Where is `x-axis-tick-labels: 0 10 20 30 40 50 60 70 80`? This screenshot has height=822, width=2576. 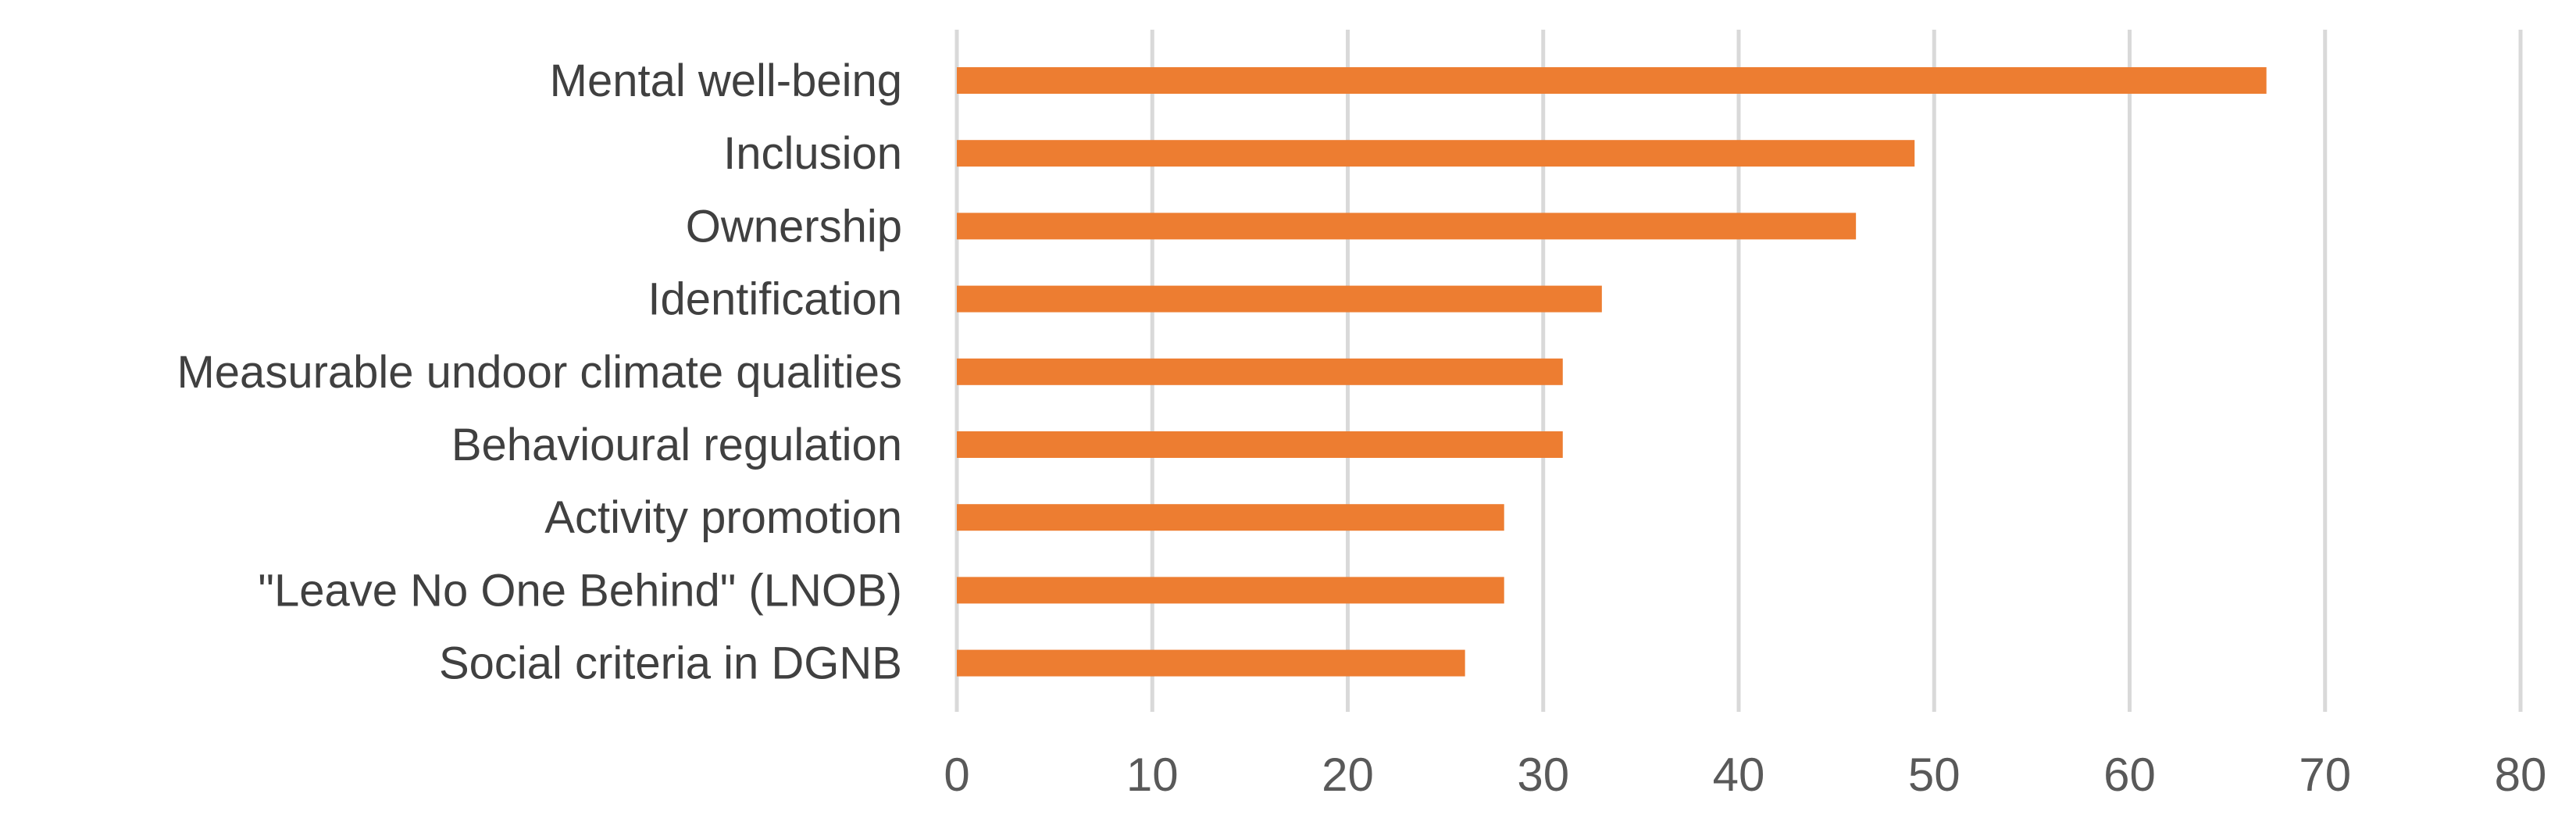
x-axis-tick-labels: 0 10 20 30 40 50 60 70 80 is located at coordinates (1745, 775).